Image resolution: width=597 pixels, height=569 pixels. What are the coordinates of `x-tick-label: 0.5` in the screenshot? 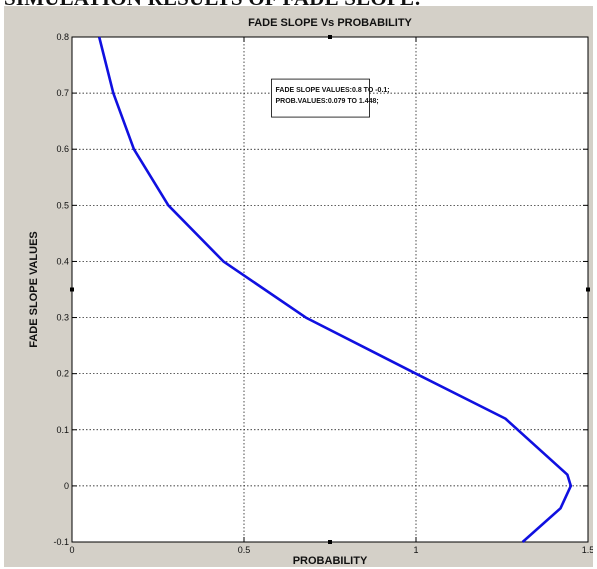 It's located at (244, 550).